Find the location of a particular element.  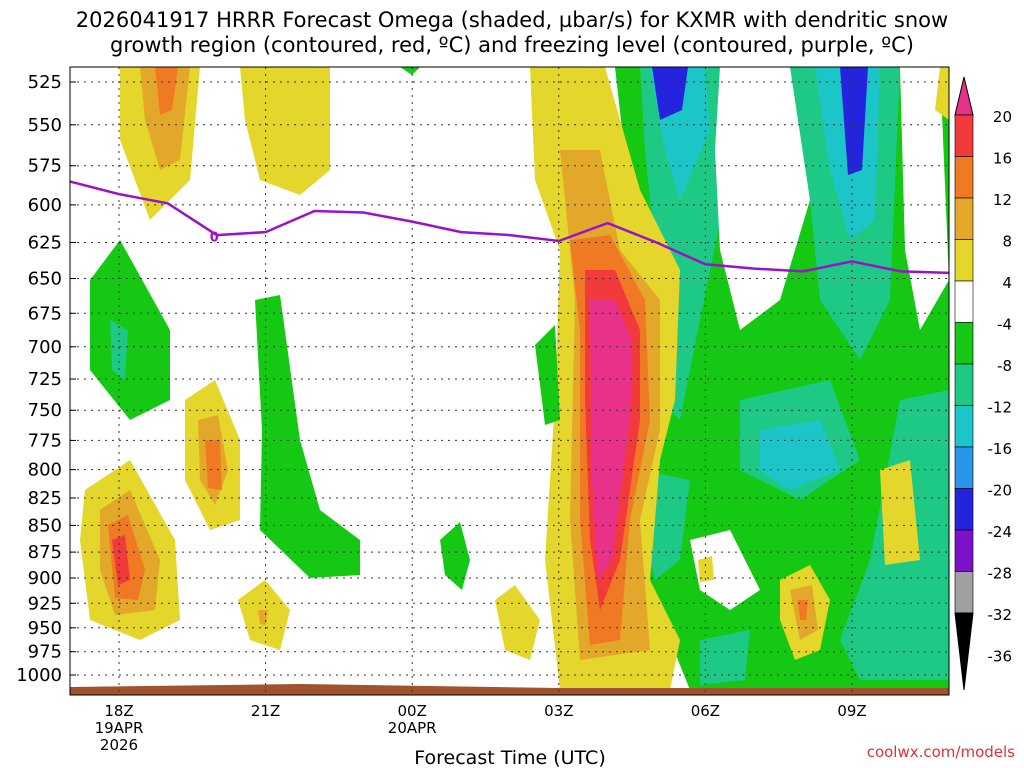

colorbar-label: -16 is located at coordinates (1000, 449).